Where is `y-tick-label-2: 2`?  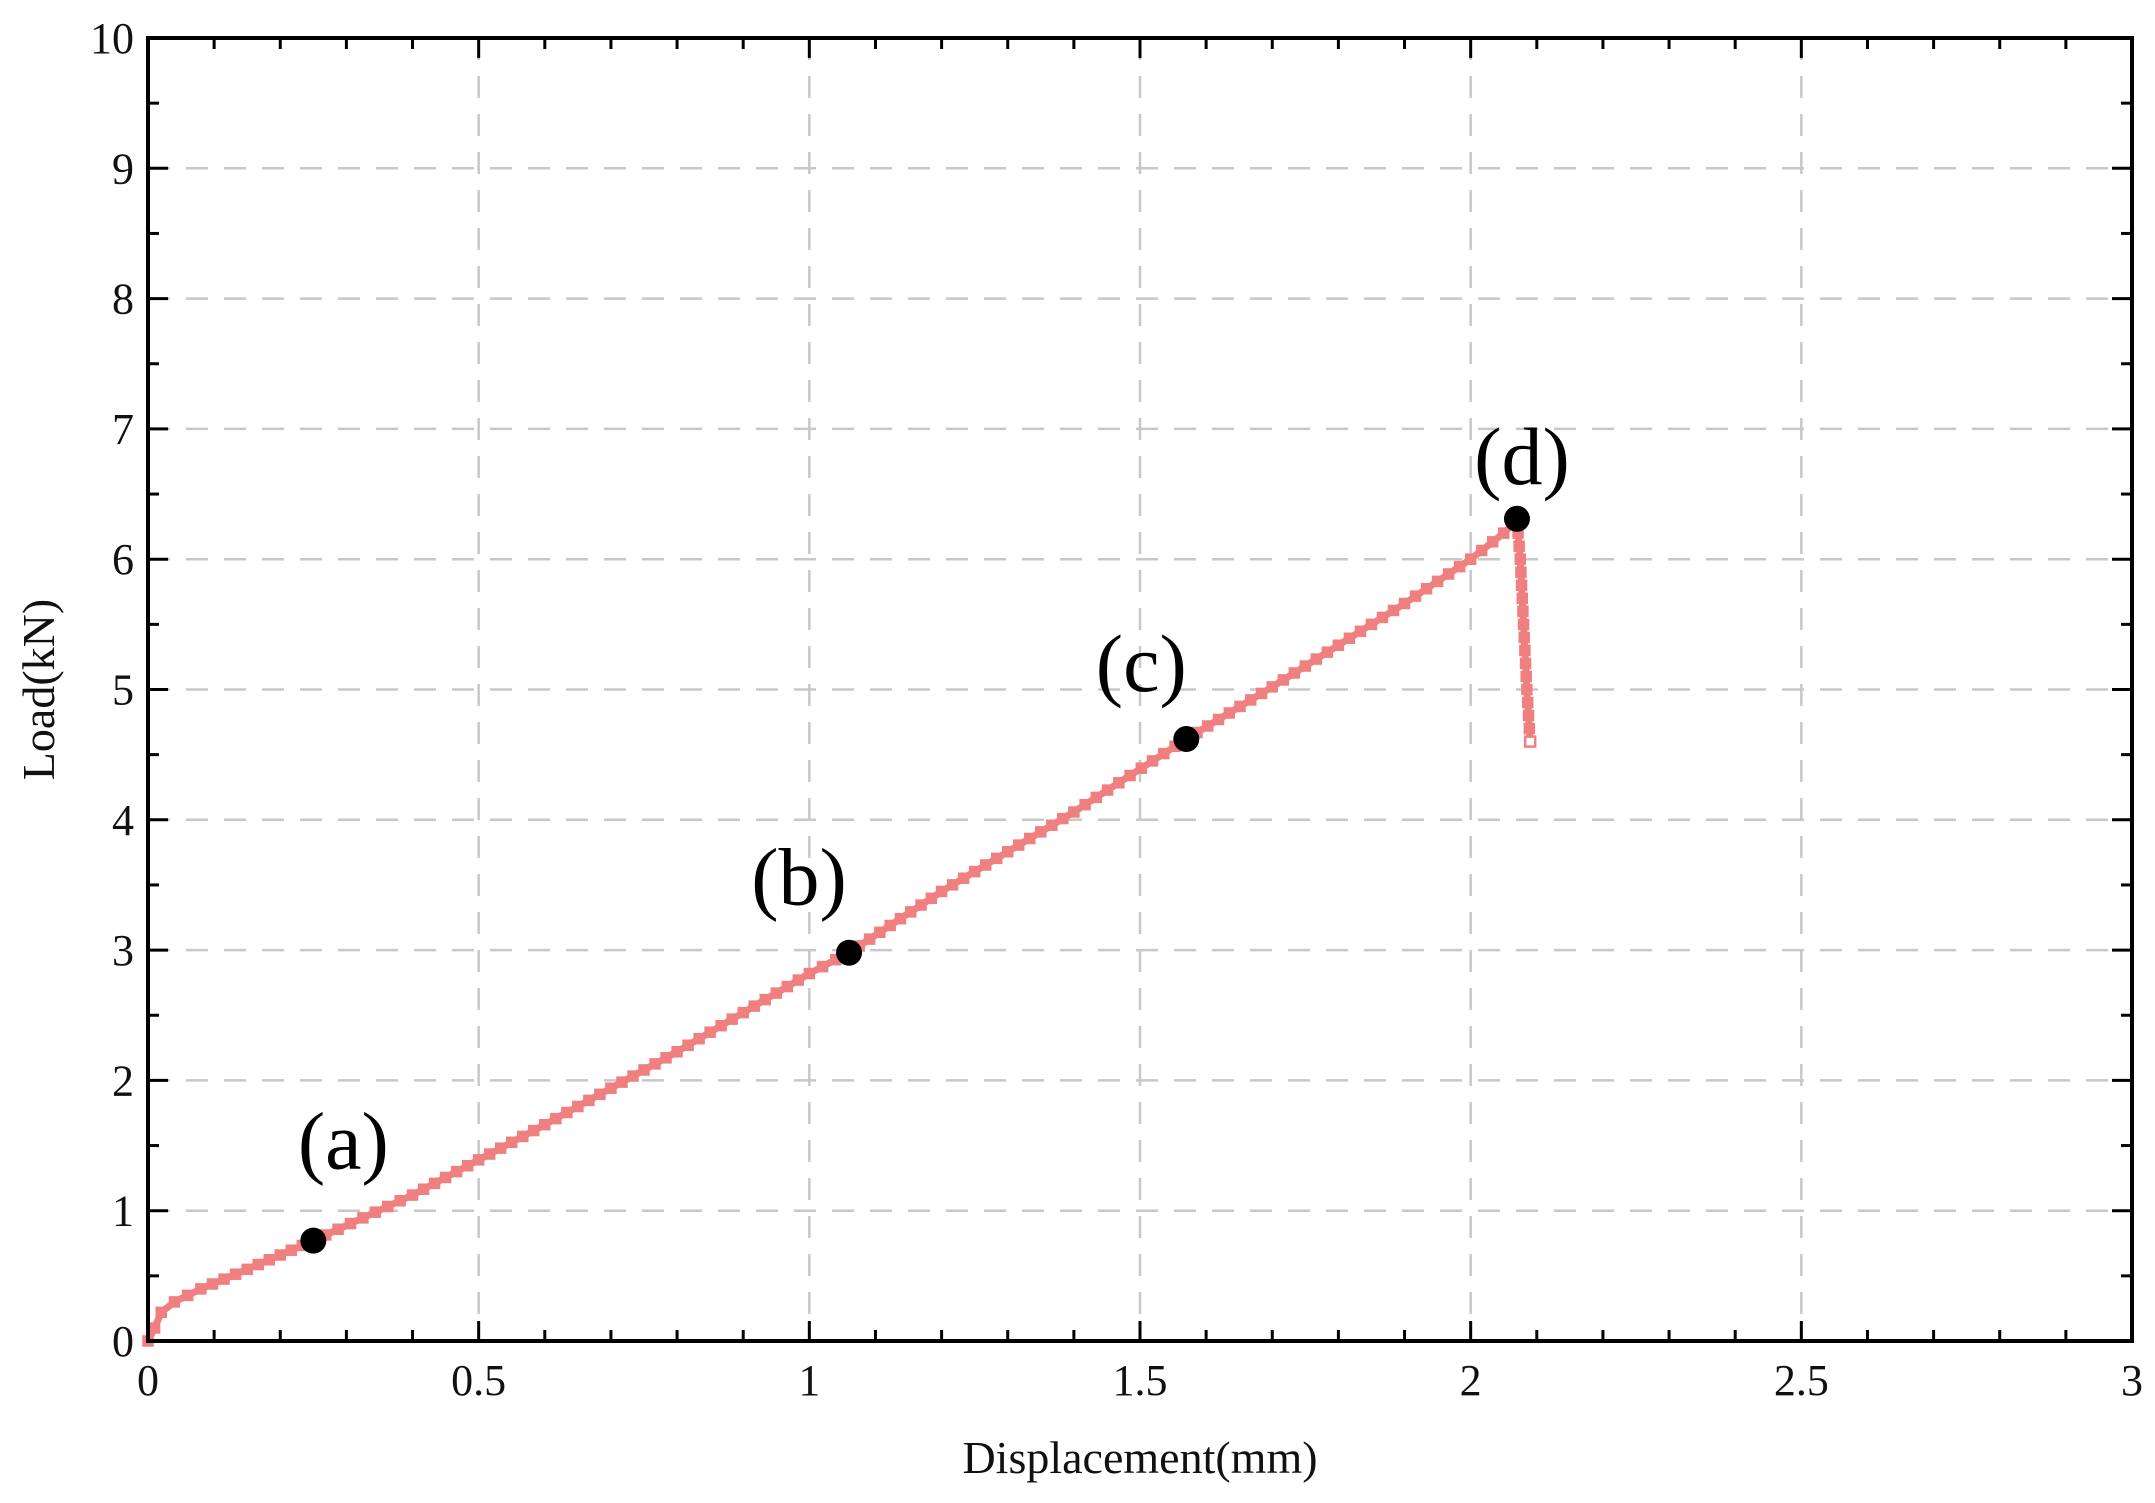 y-tick-label-2: 2 is located at coordinates (123, 1080).